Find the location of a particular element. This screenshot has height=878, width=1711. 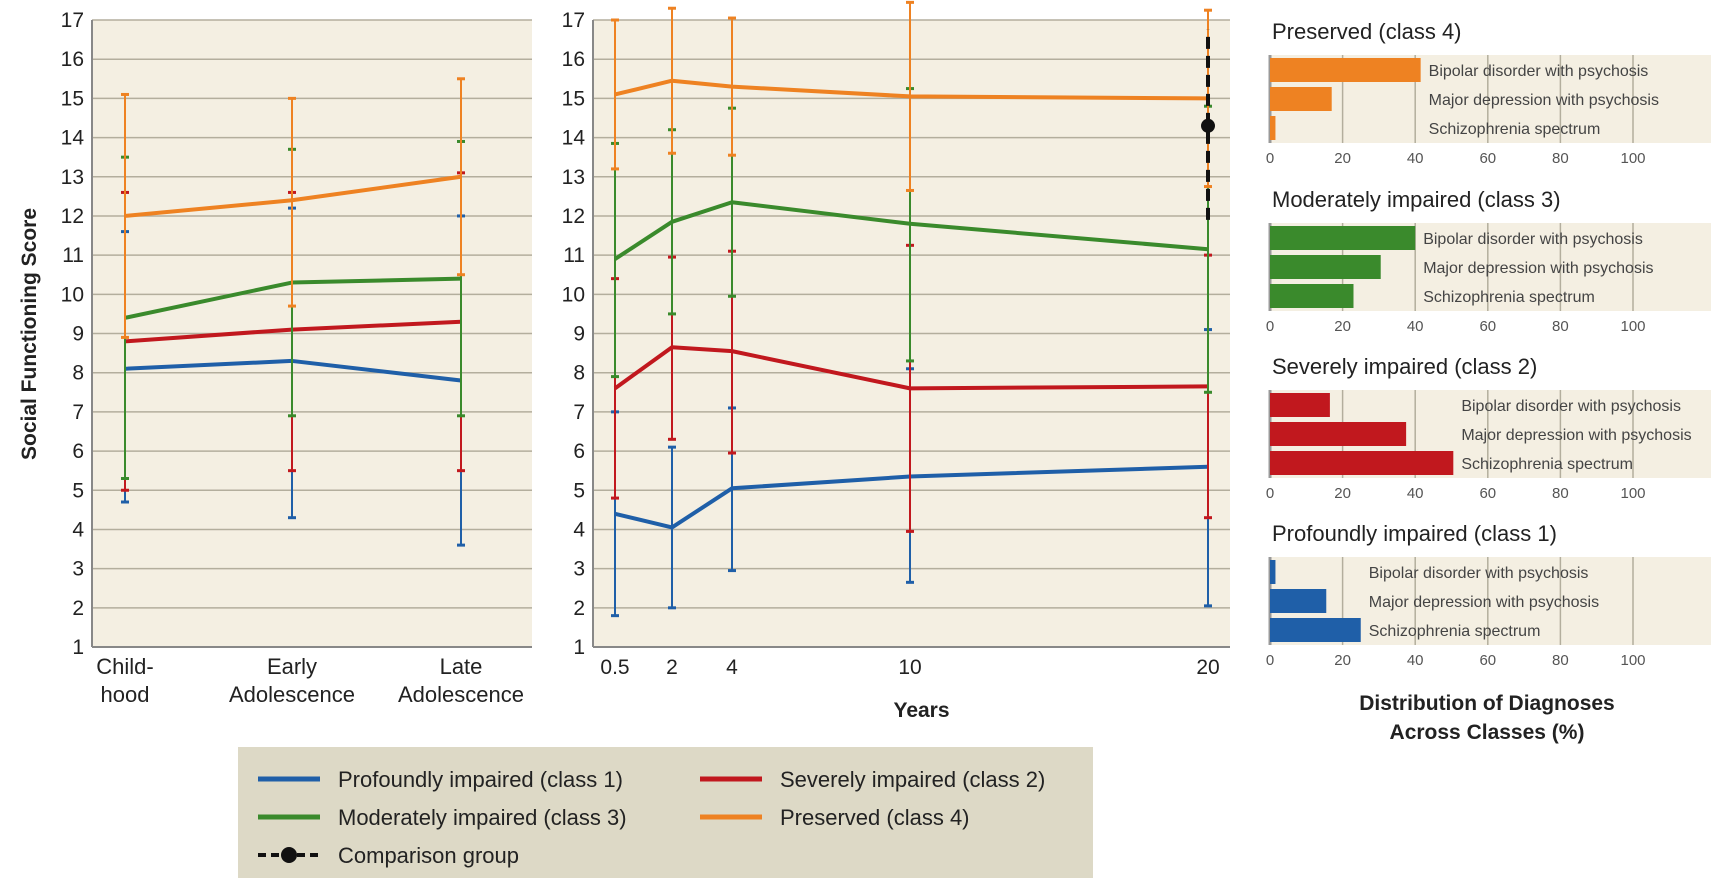

legend-item: Preserved (class 4) is located at coordinates (835, 817).